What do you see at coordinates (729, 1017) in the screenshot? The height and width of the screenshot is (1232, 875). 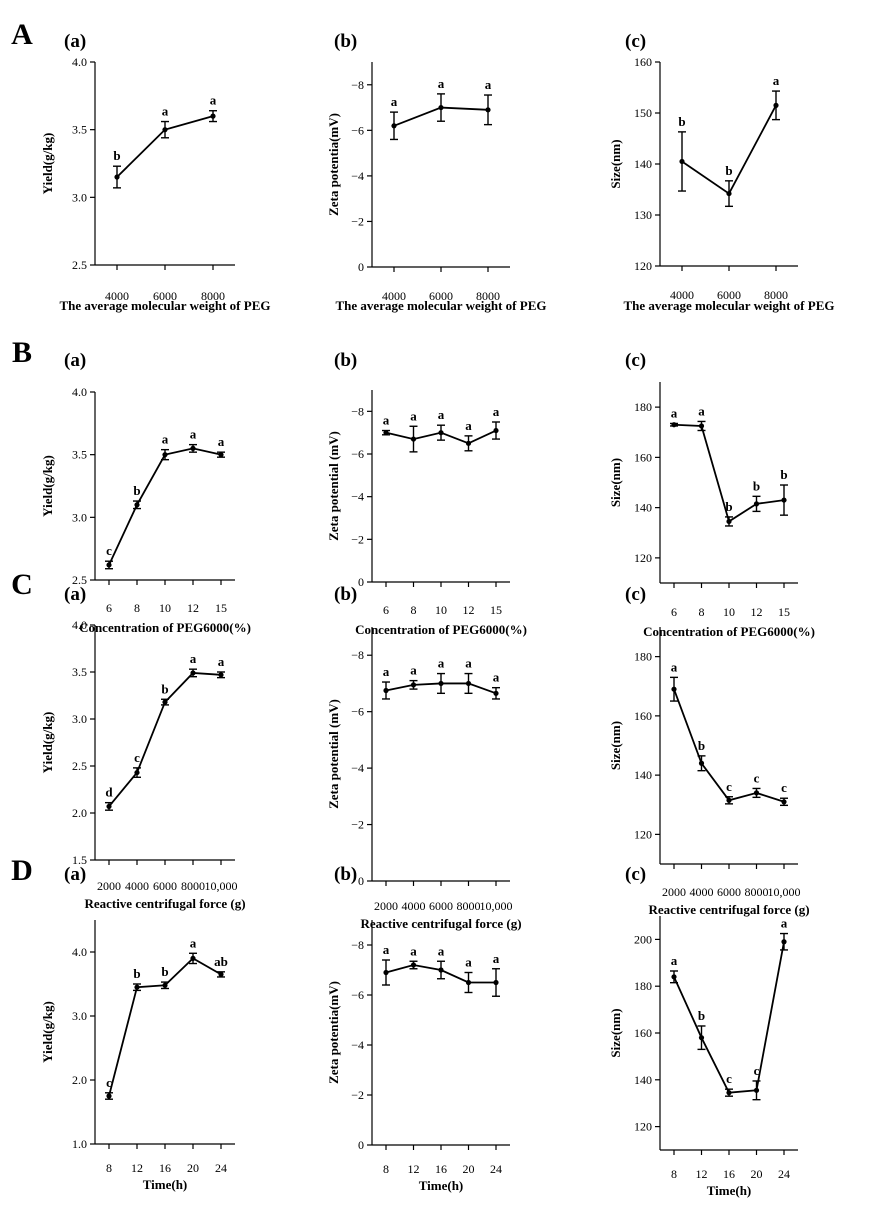 I see `series-line` at bounding box center [729, 1017].